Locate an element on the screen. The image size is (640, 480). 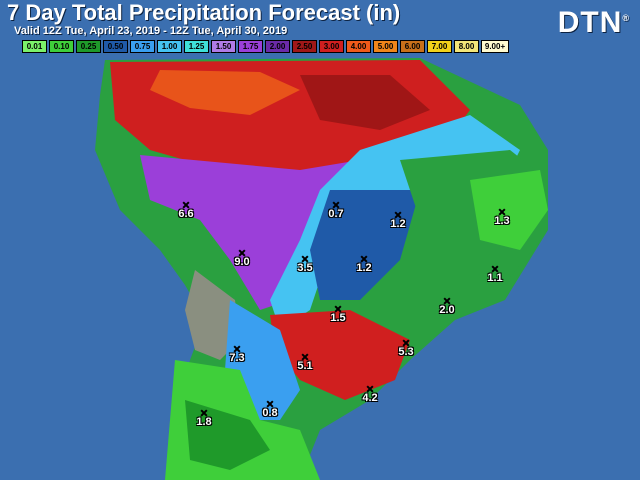
station-value: 0.8 is located at coordinates (270, 413).